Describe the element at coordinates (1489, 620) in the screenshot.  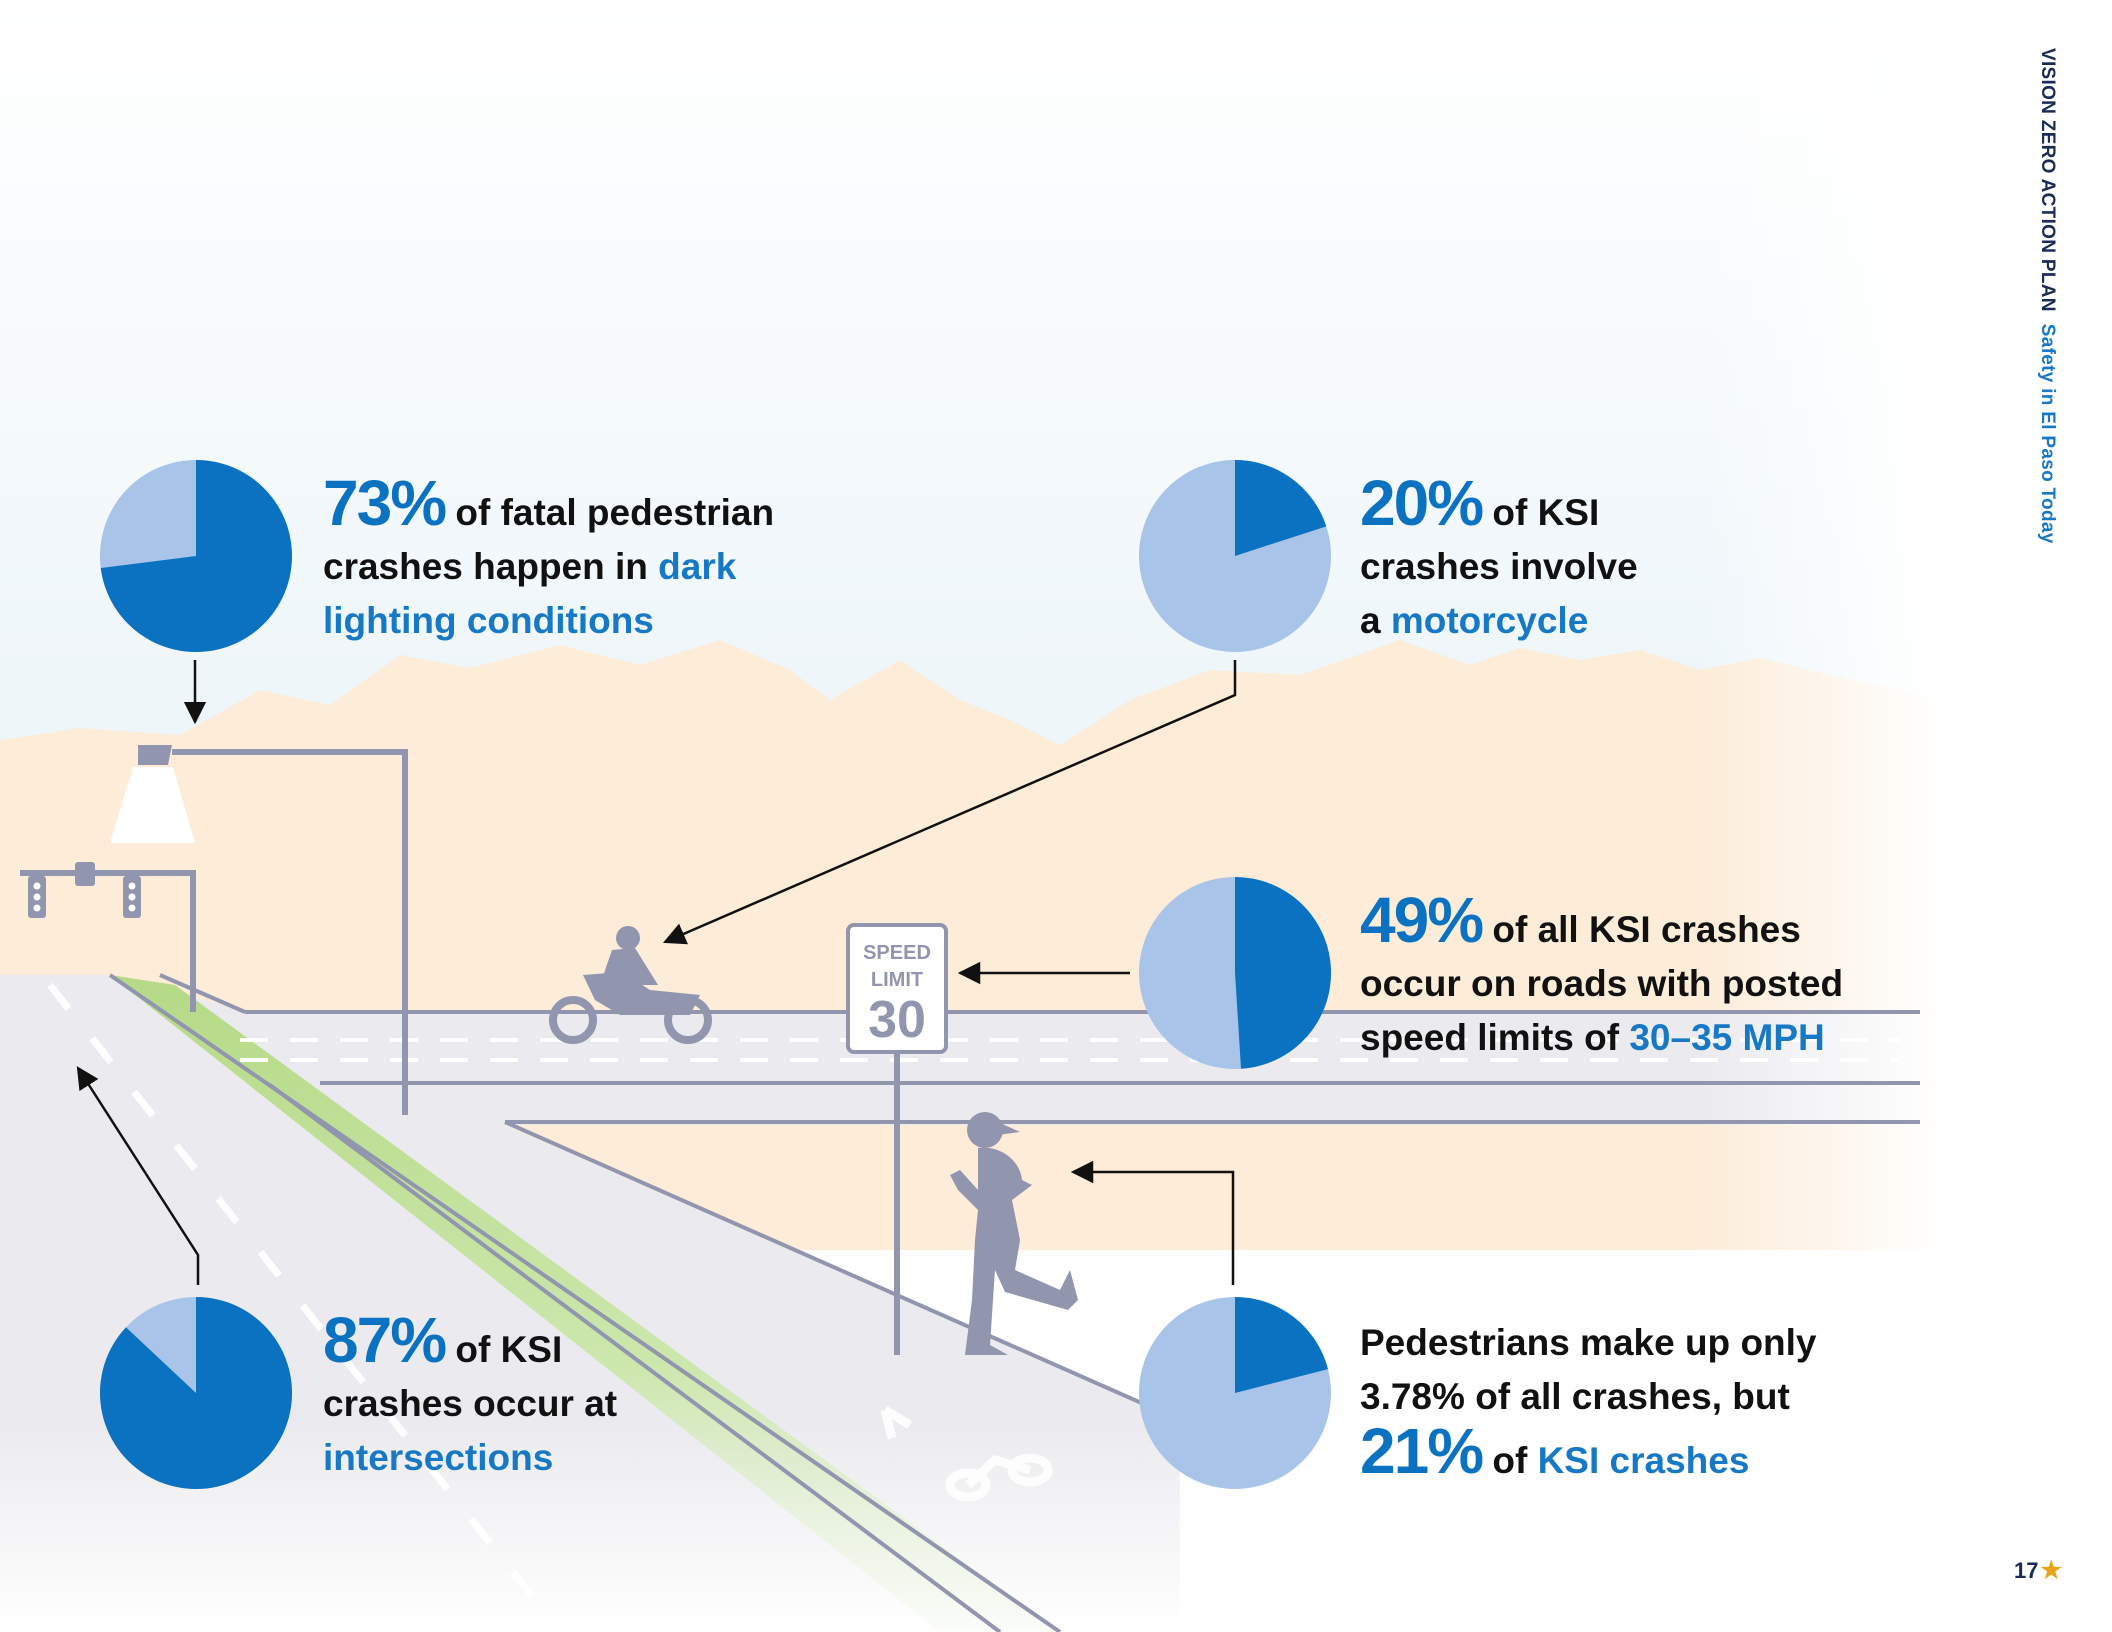
I see `stat-highlight: motorcycle` at that location.